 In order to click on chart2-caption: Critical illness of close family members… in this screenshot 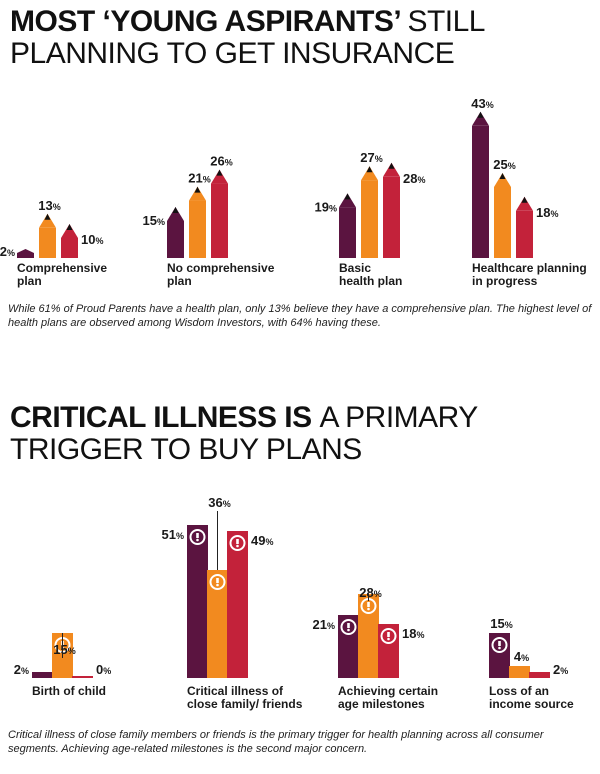, I will do `click(276, 742)`.